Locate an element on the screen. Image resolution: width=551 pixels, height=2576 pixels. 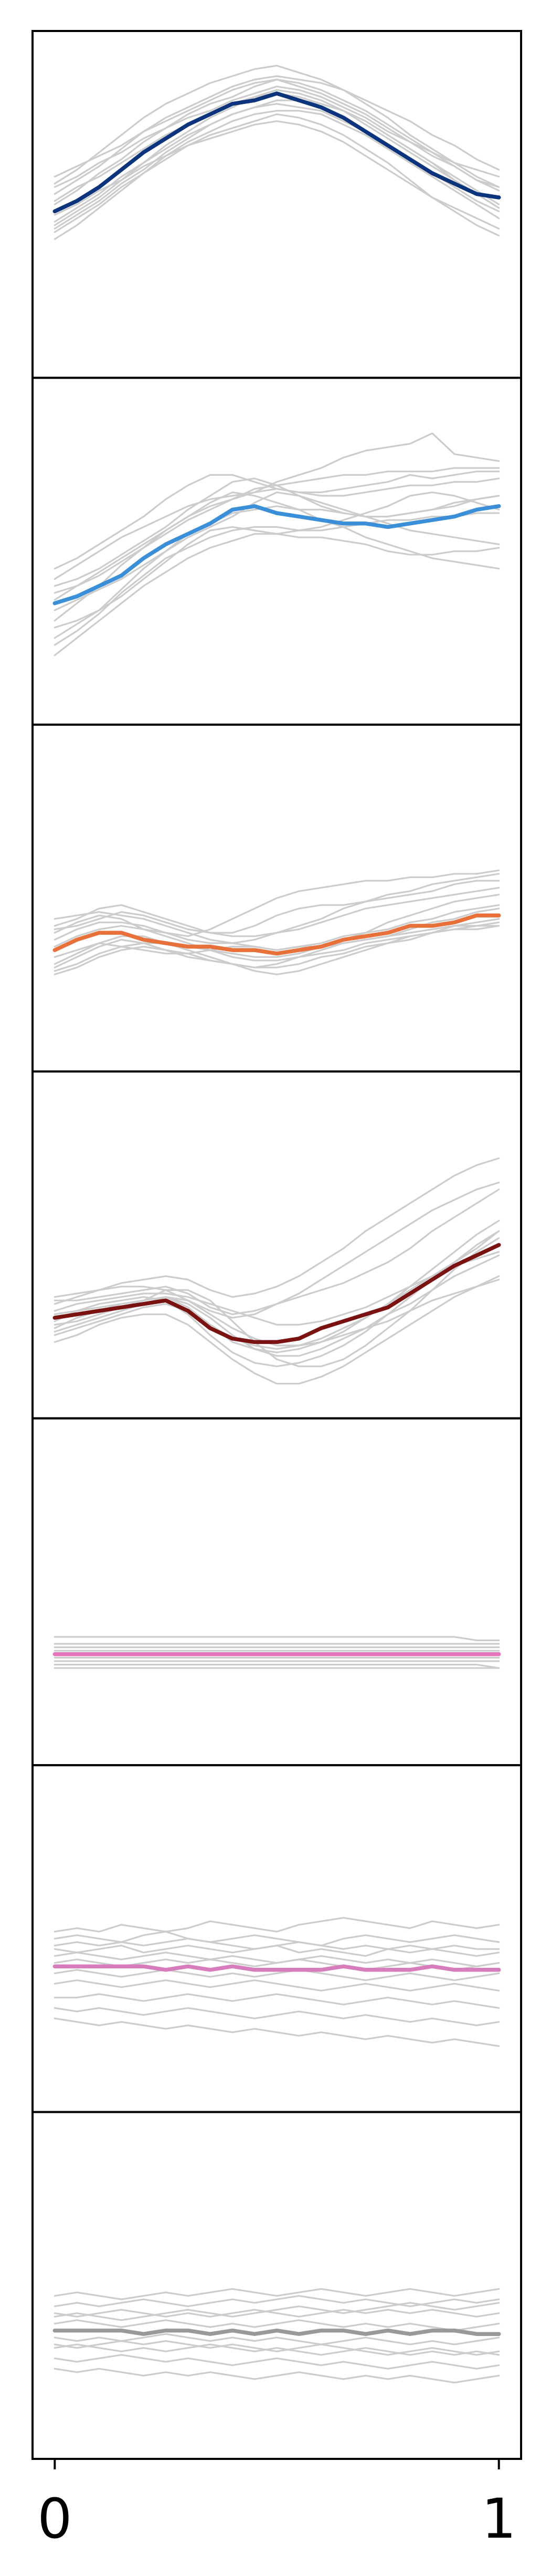
panel-1-frame is located at coordinates (277, 204).